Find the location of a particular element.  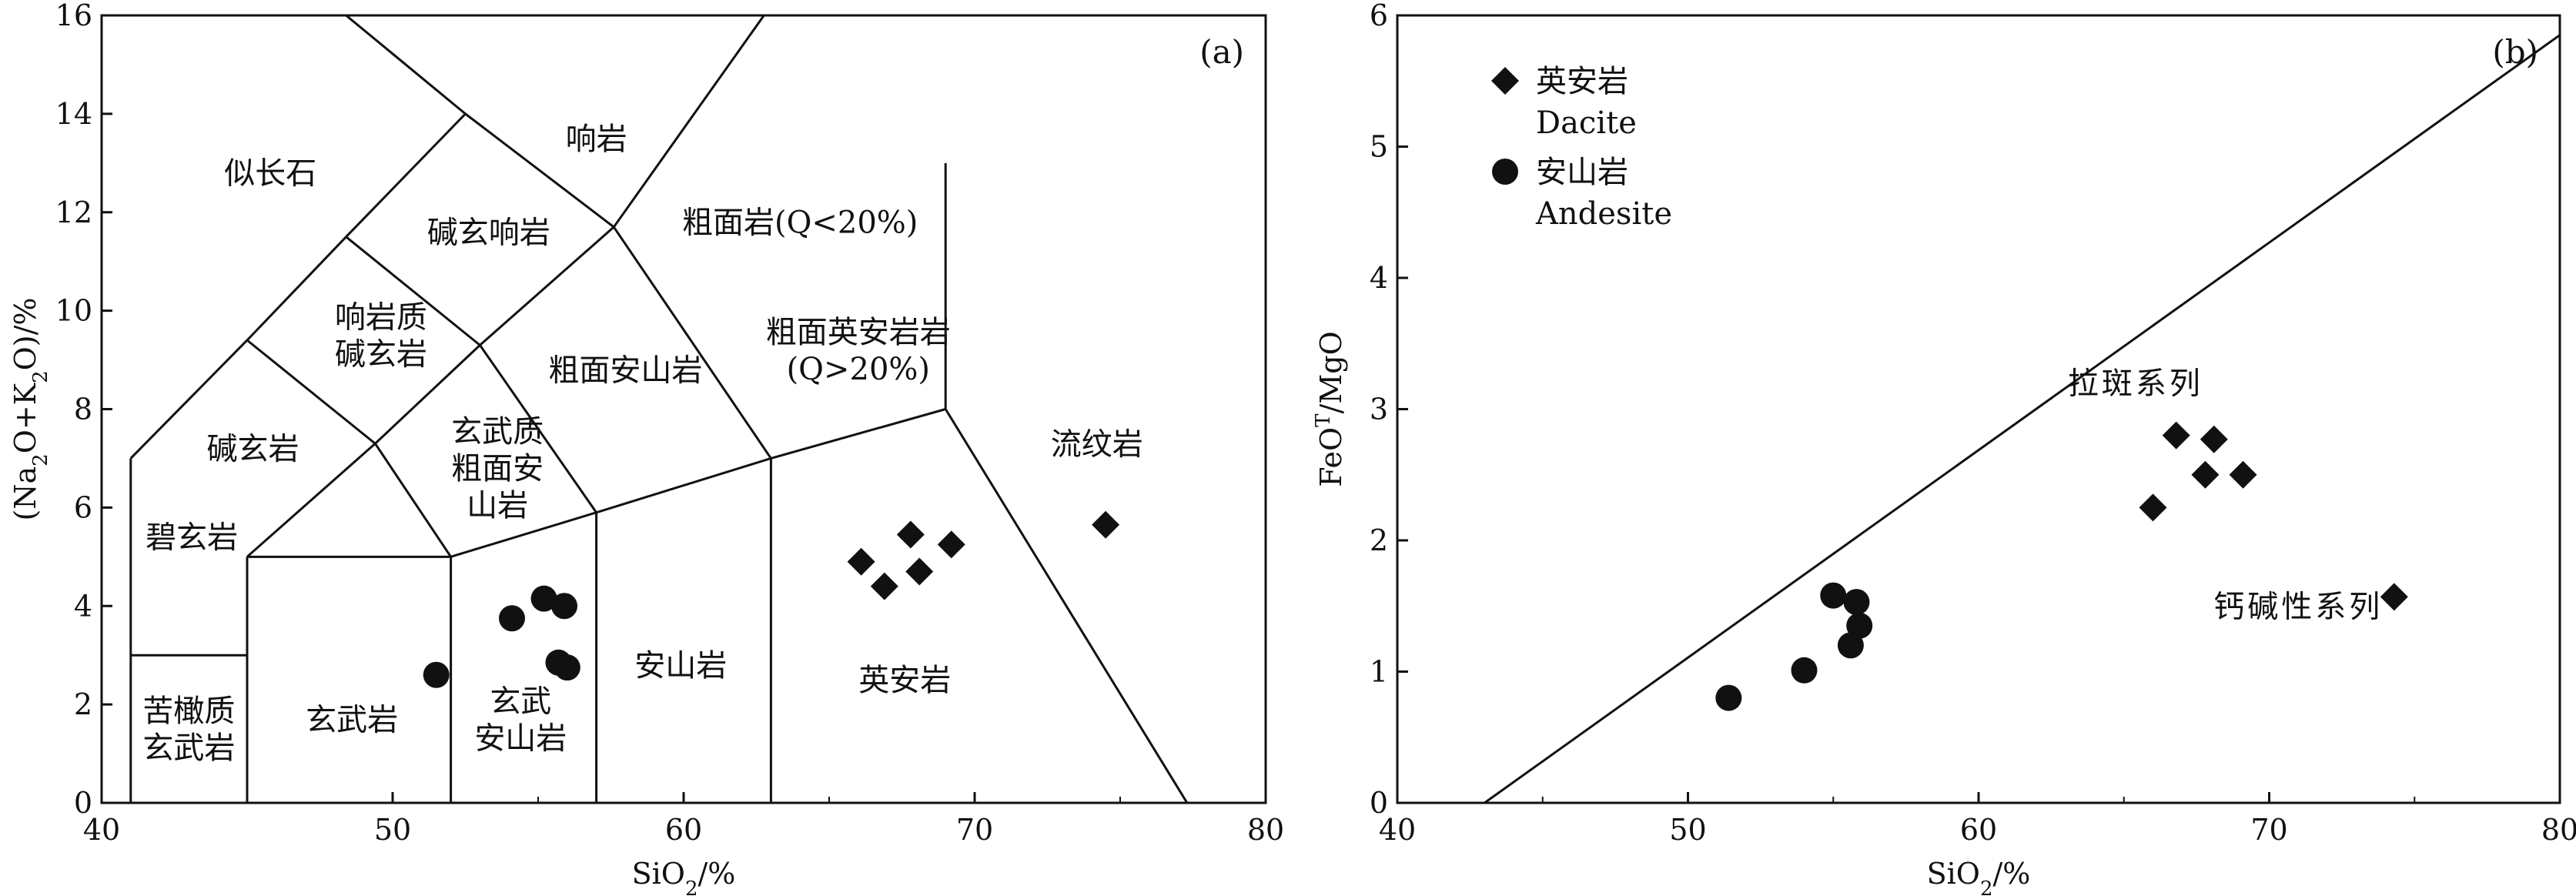

field-label: 碱玄响岩 is located at coordinates (489, 233).